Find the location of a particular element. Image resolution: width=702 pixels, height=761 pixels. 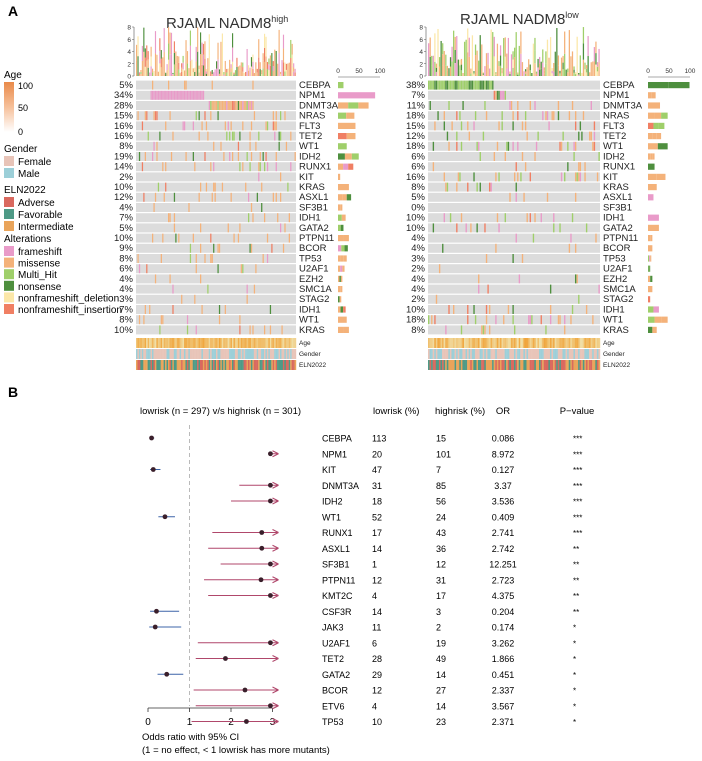

ci-arrow-kmt2c is located at coordinates (275, 595).